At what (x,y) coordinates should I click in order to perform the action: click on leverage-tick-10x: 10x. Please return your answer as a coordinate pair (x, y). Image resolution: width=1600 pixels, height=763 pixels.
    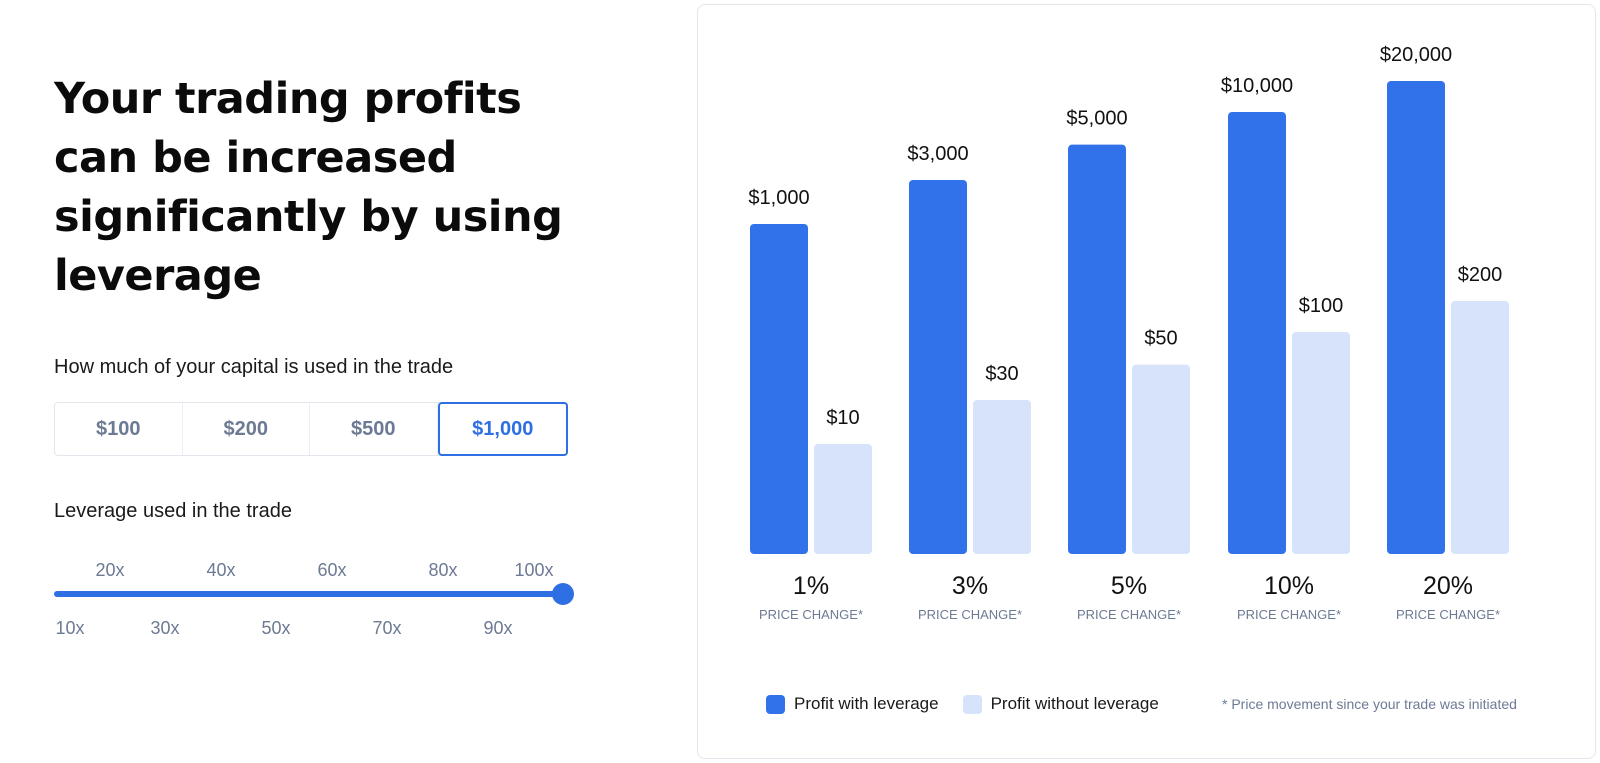
    Looking at the image, I should click on (70, 628).